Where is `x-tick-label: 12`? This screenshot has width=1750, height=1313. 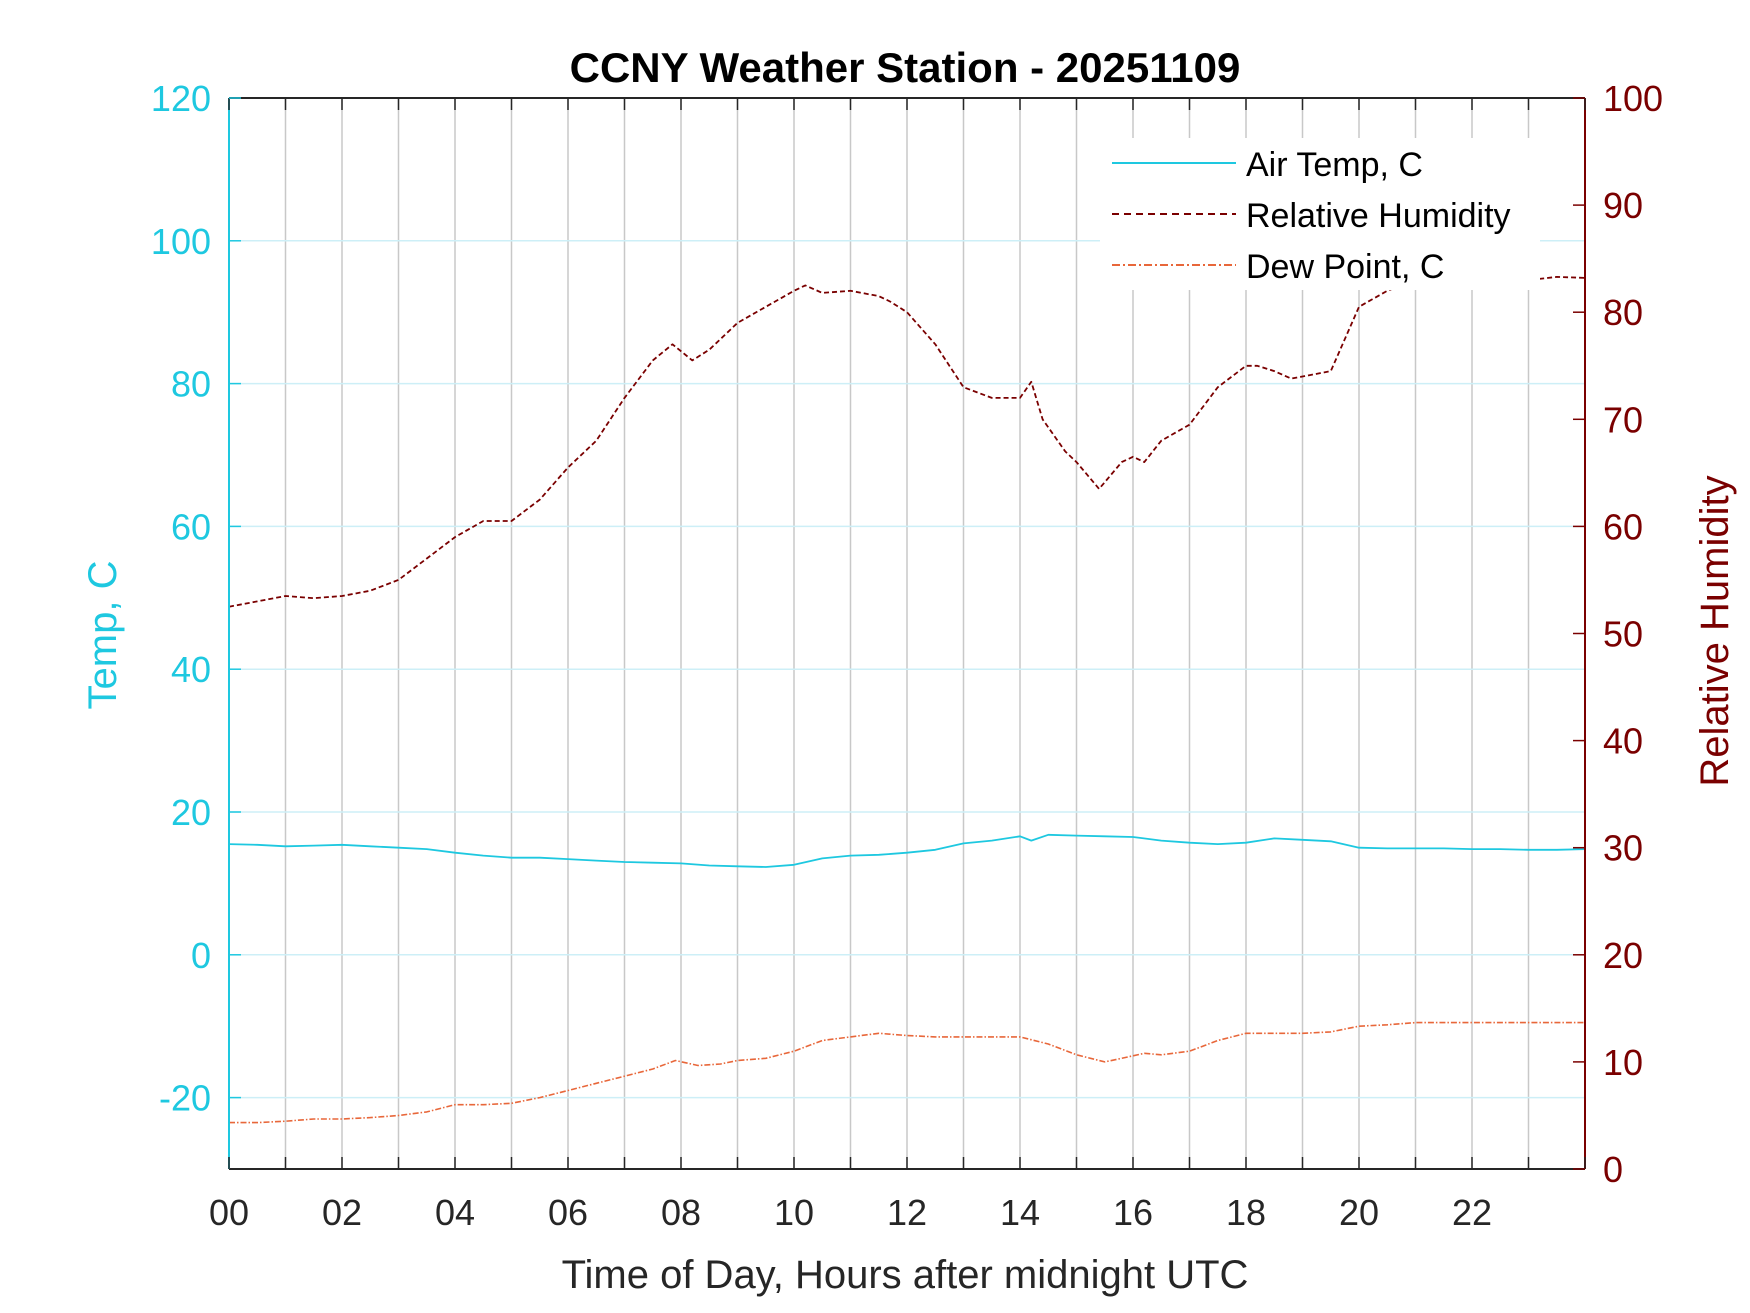
x-tick-label: 12 is located at coordinates (907, 1212).